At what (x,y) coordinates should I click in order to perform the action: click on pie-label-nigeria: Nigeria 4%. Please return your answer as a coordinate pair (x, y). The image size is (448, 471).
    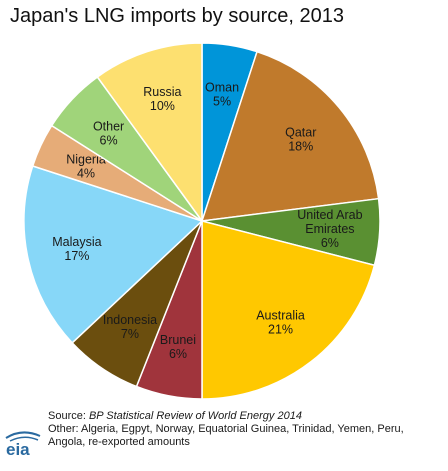
    Looking at the image, I should click on (86, 166).